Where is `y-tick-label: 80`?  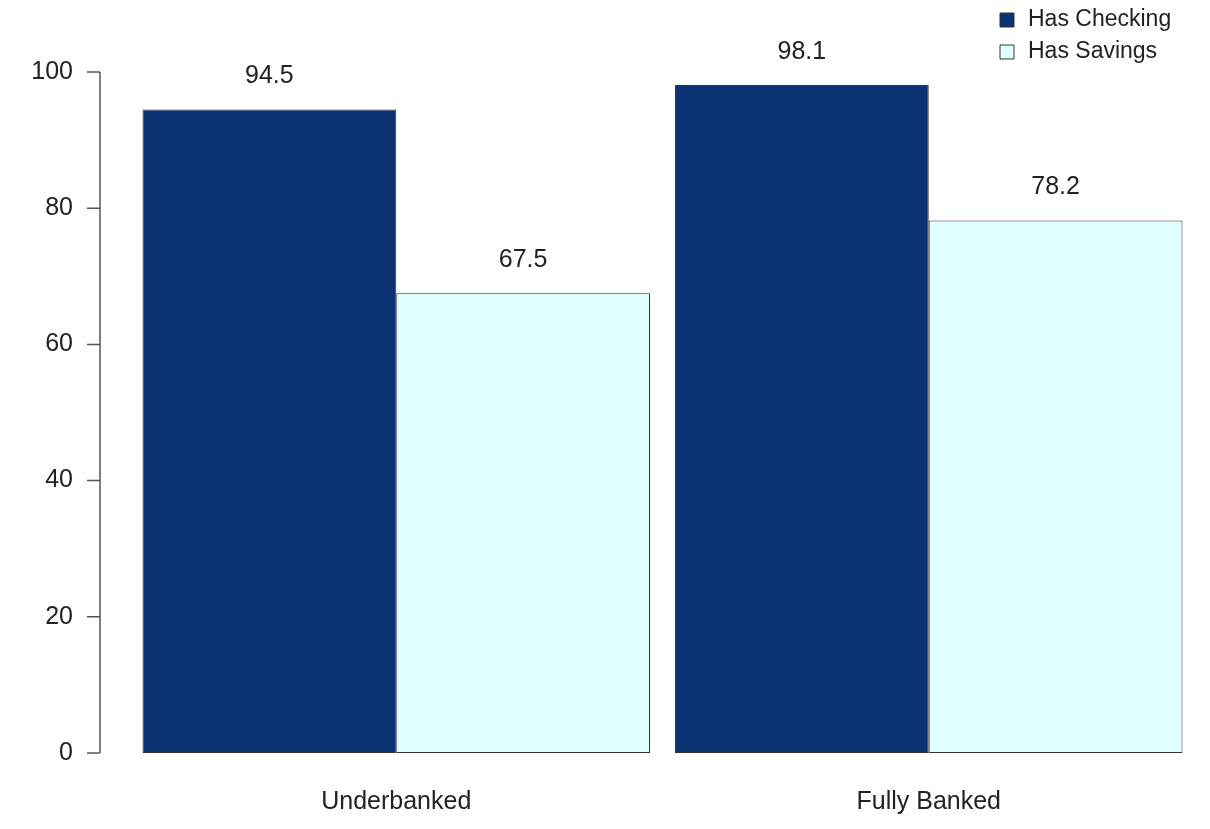
y-tick-label: 80 is located at coordinates (59, 206).